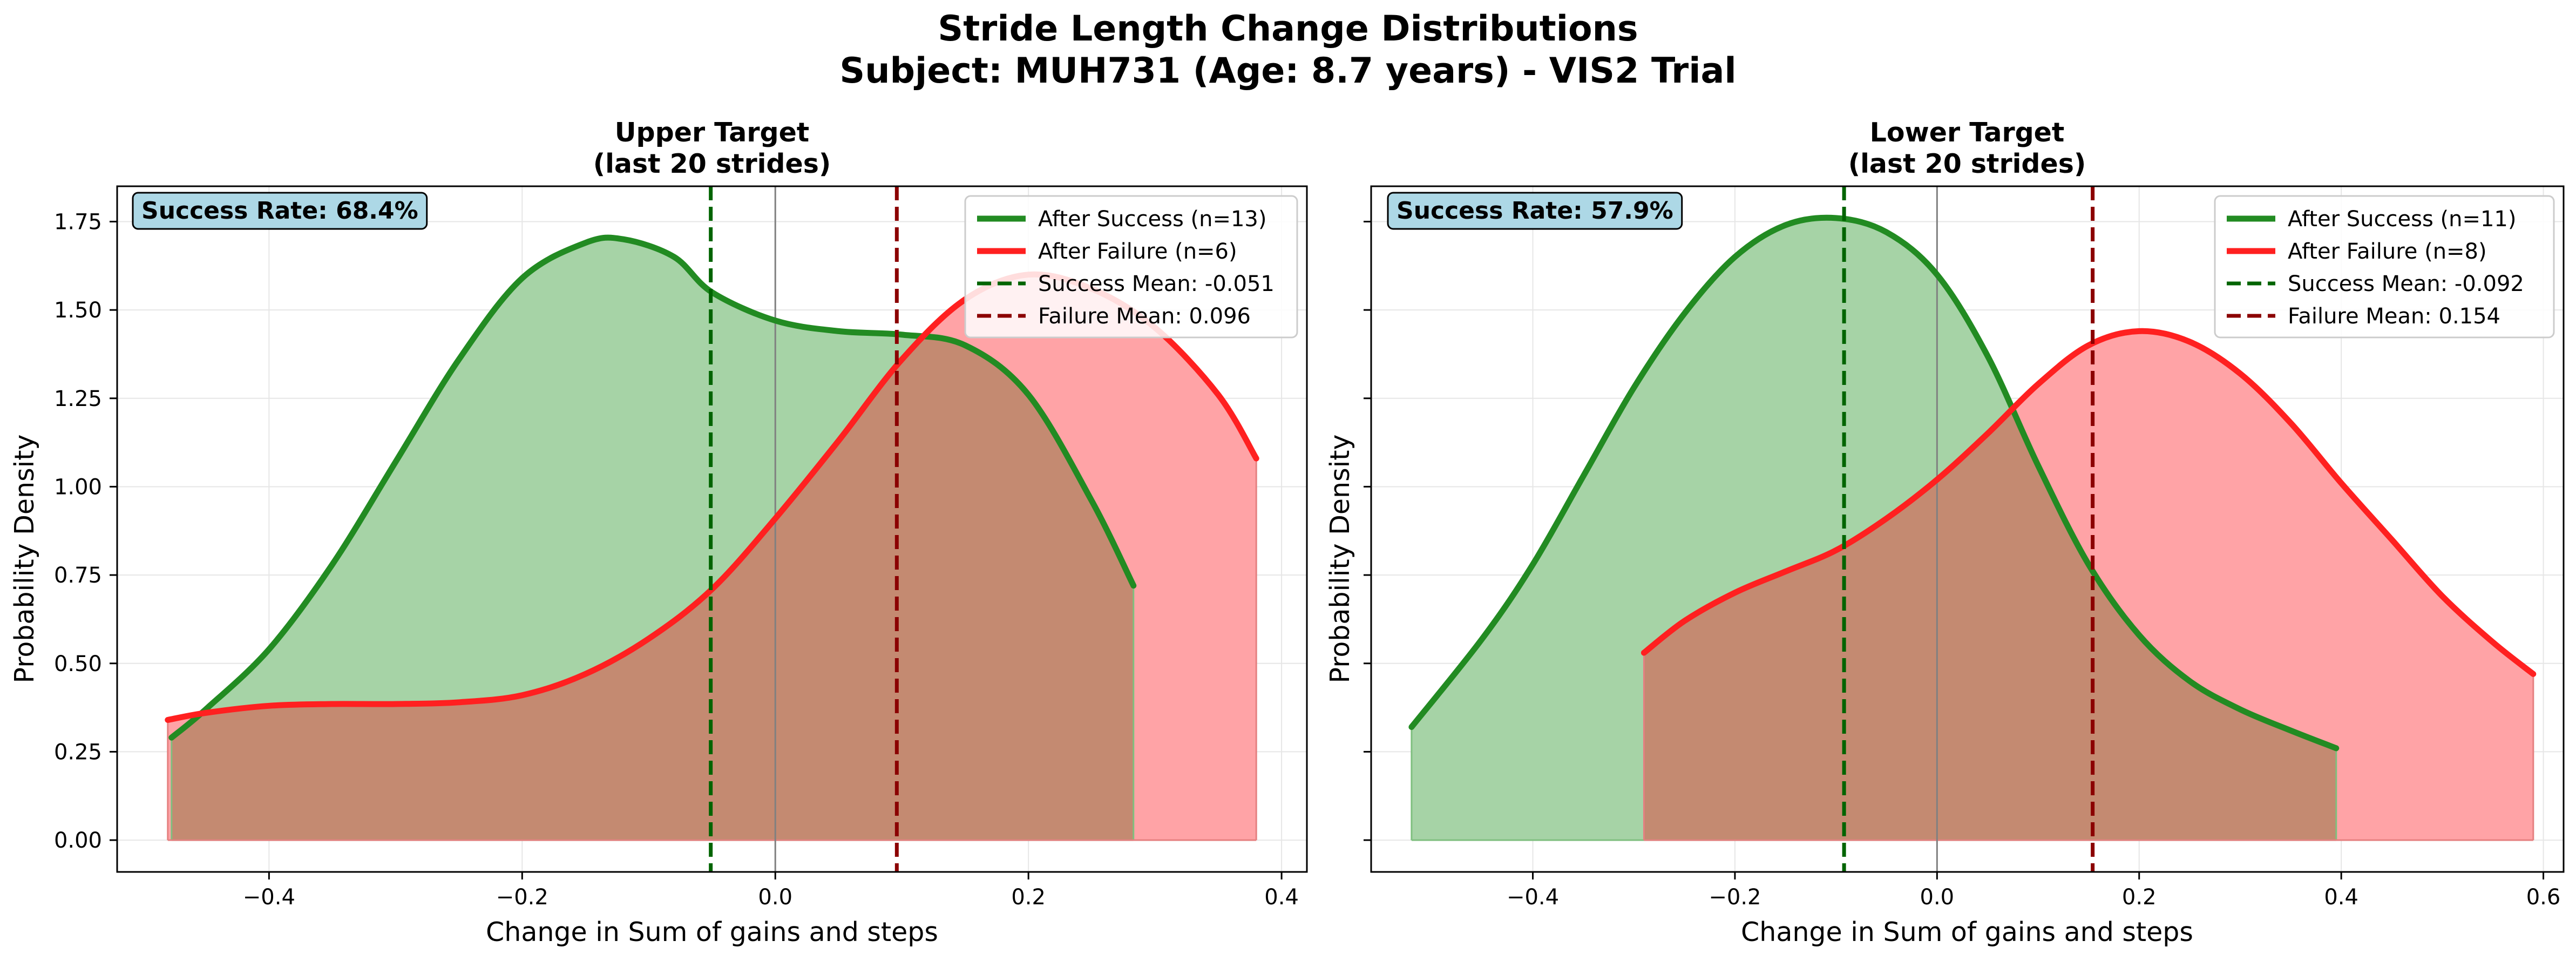  What do you see at coordinates (2406, 284) in the screenshot?
I see `legend-label: Success Mean: -0.092` at bounding box center [2406, 284].